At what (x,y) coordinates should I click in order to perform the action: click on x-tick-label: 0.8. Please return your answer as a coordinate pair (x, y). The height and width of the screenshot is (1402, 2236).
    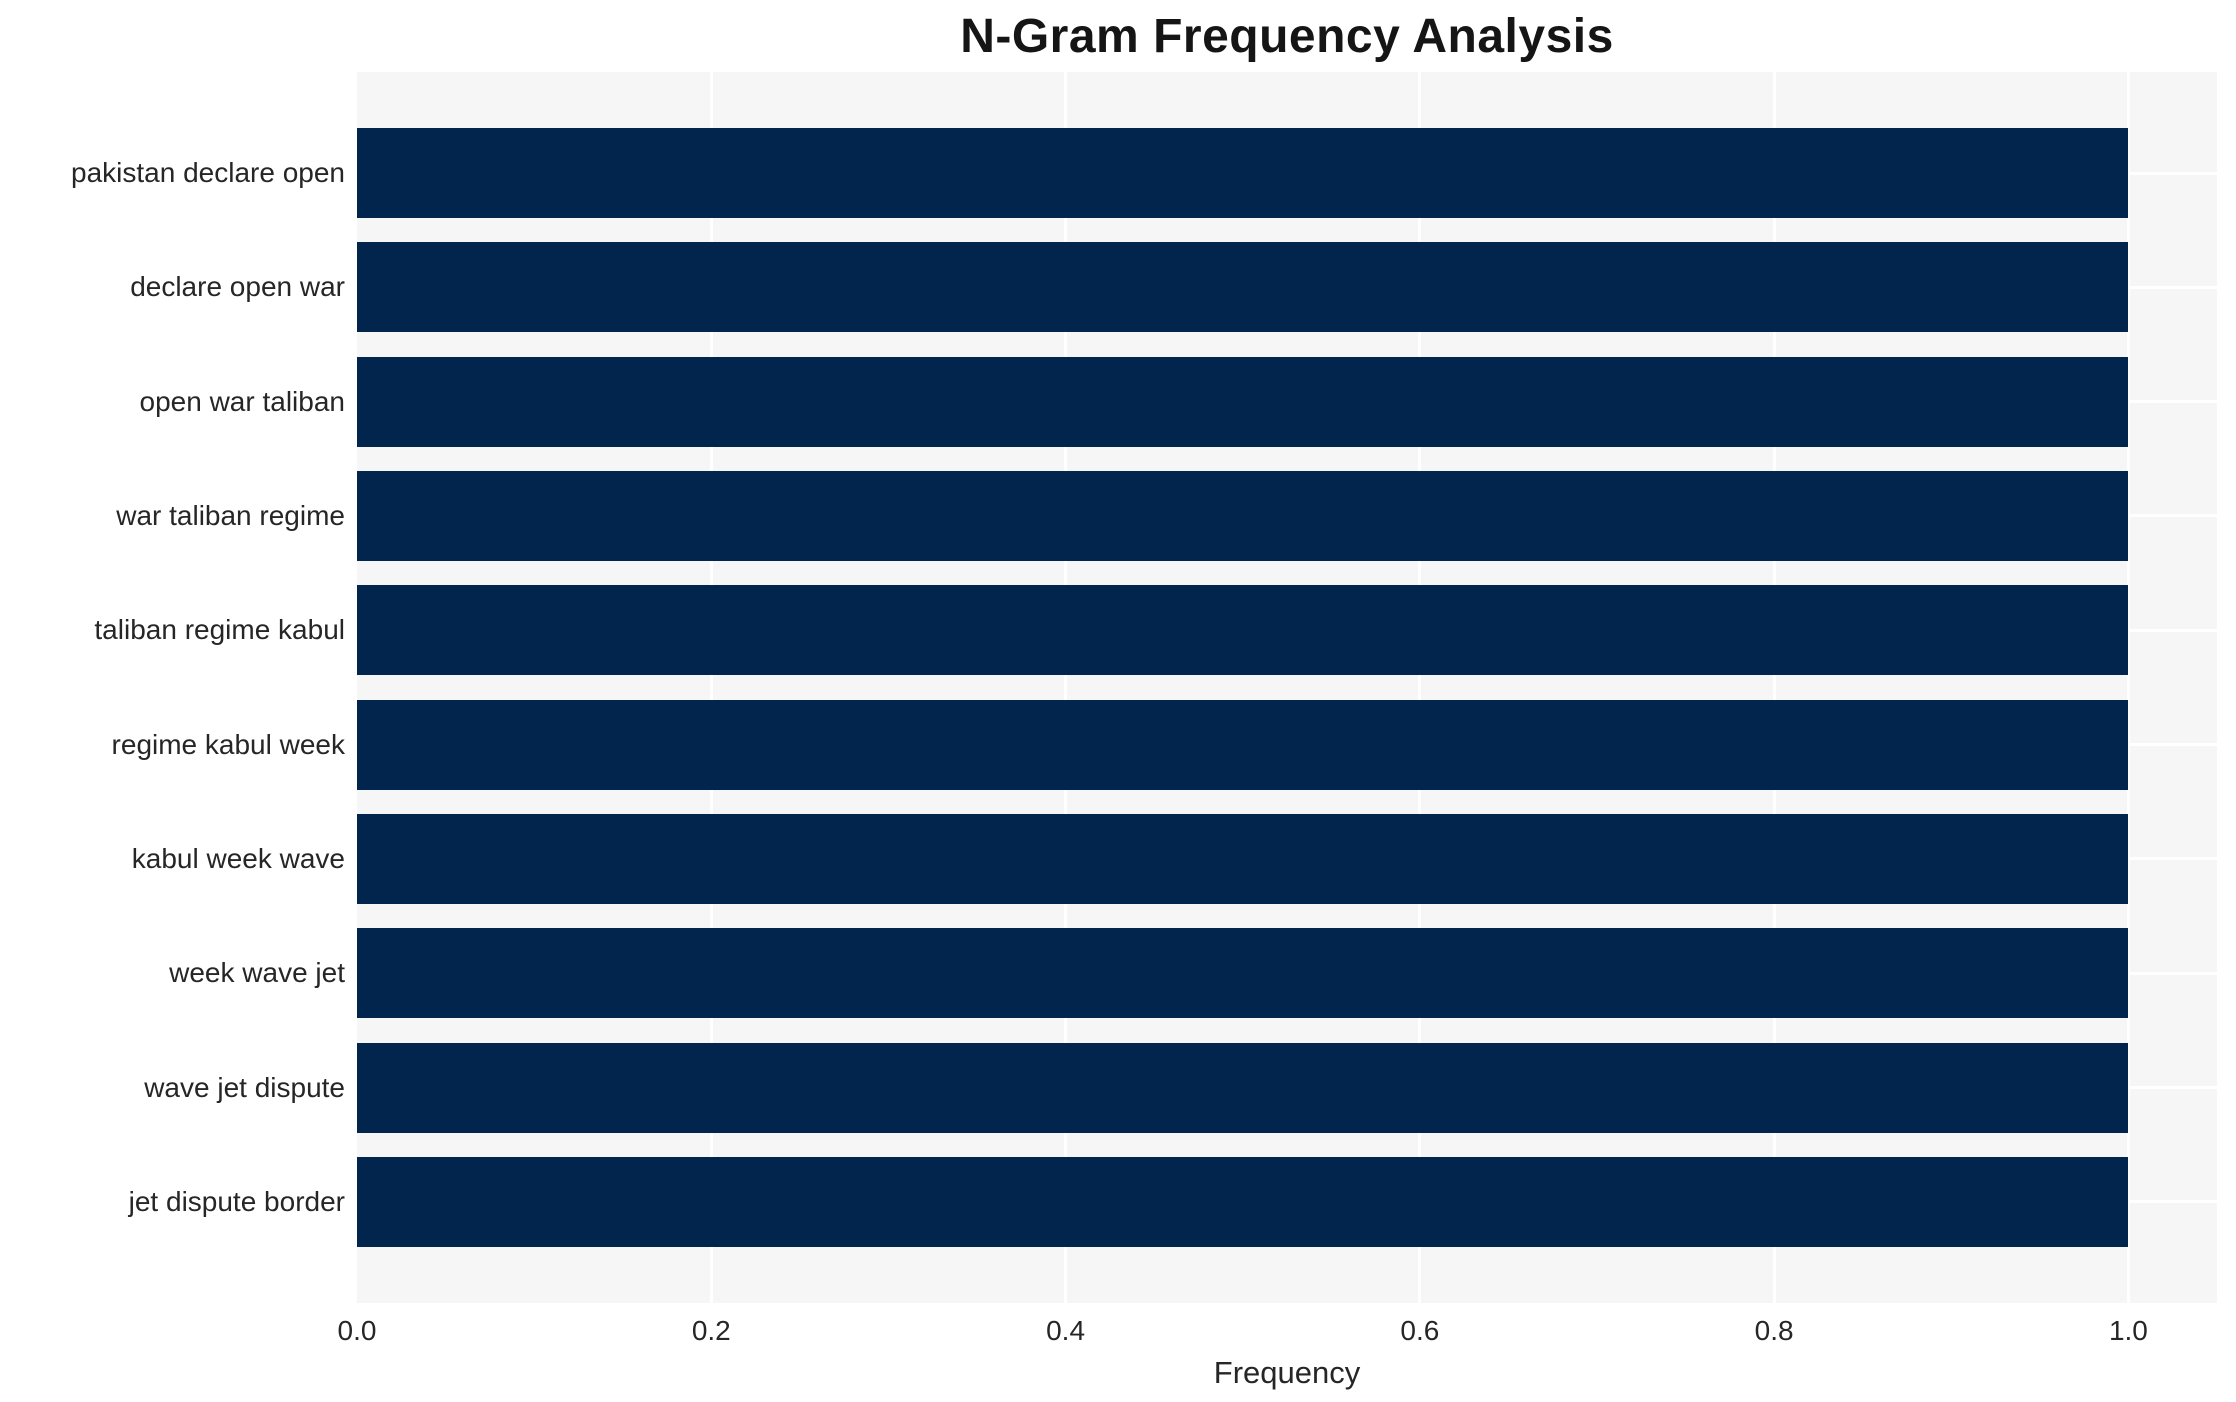
    Looking at the image, I should click on (1774, 1330).